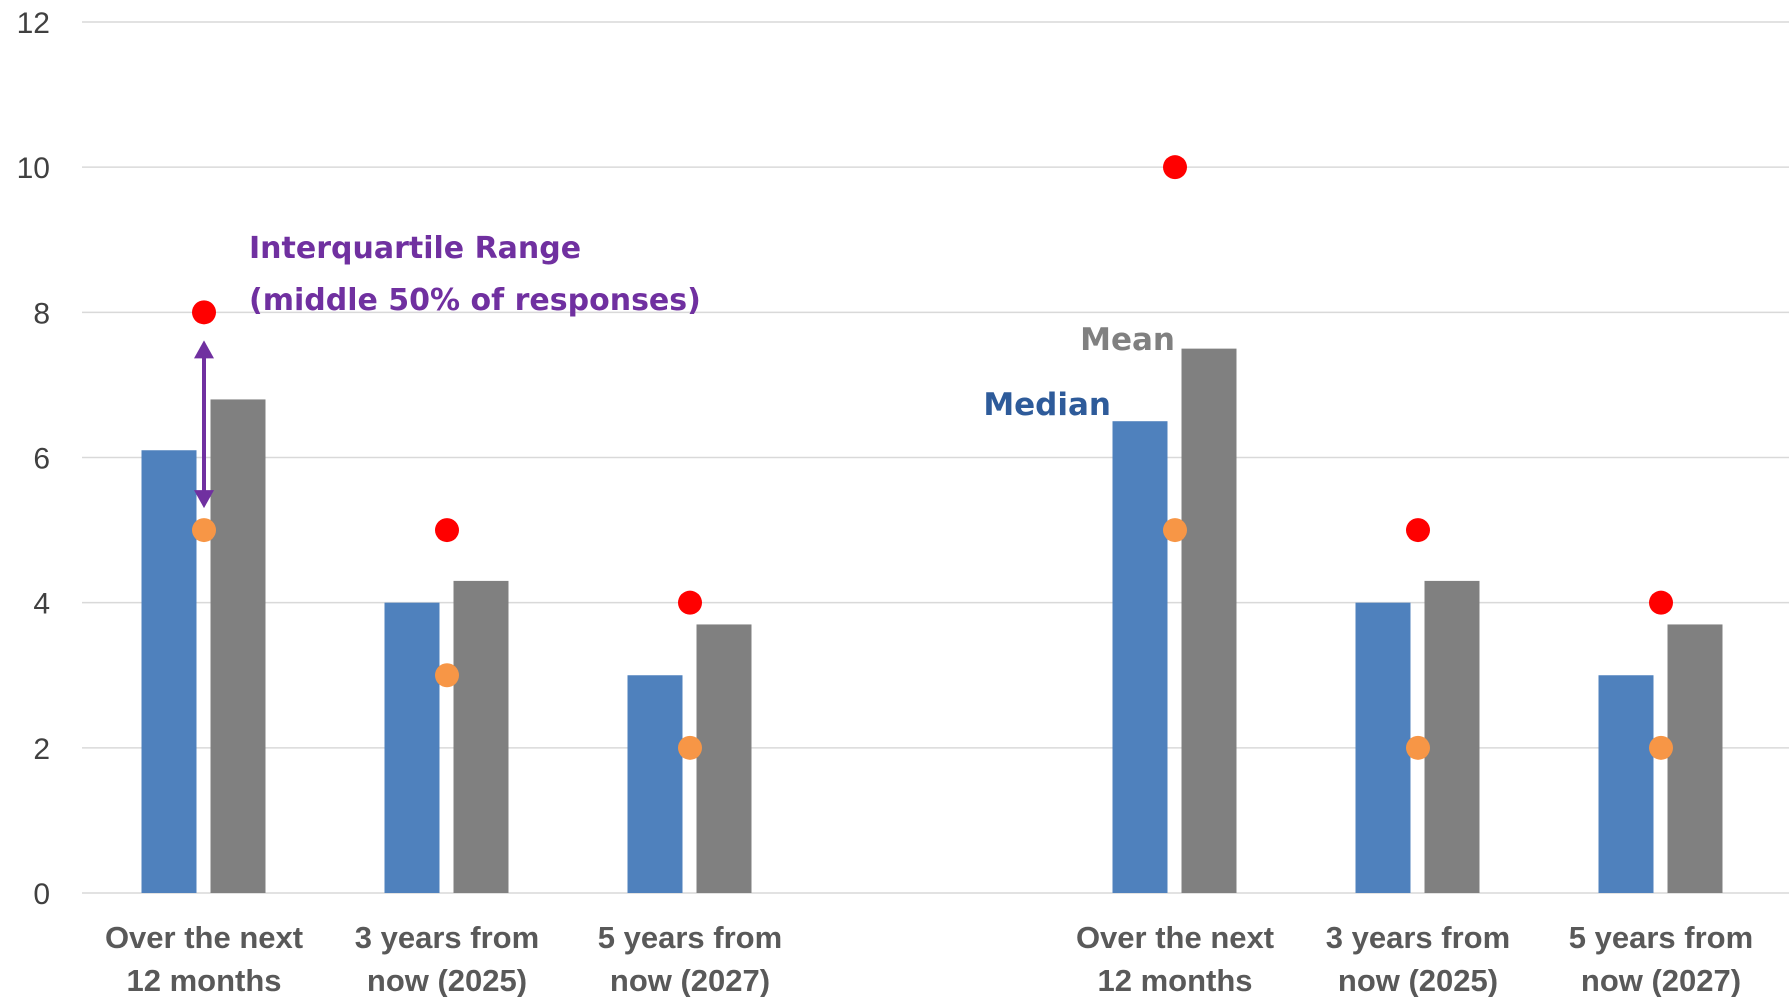  What do you see at coordinates (204, 499) in the screenshot?
I see `iqr-arrow-head-down` at bounding box center [204, 499].